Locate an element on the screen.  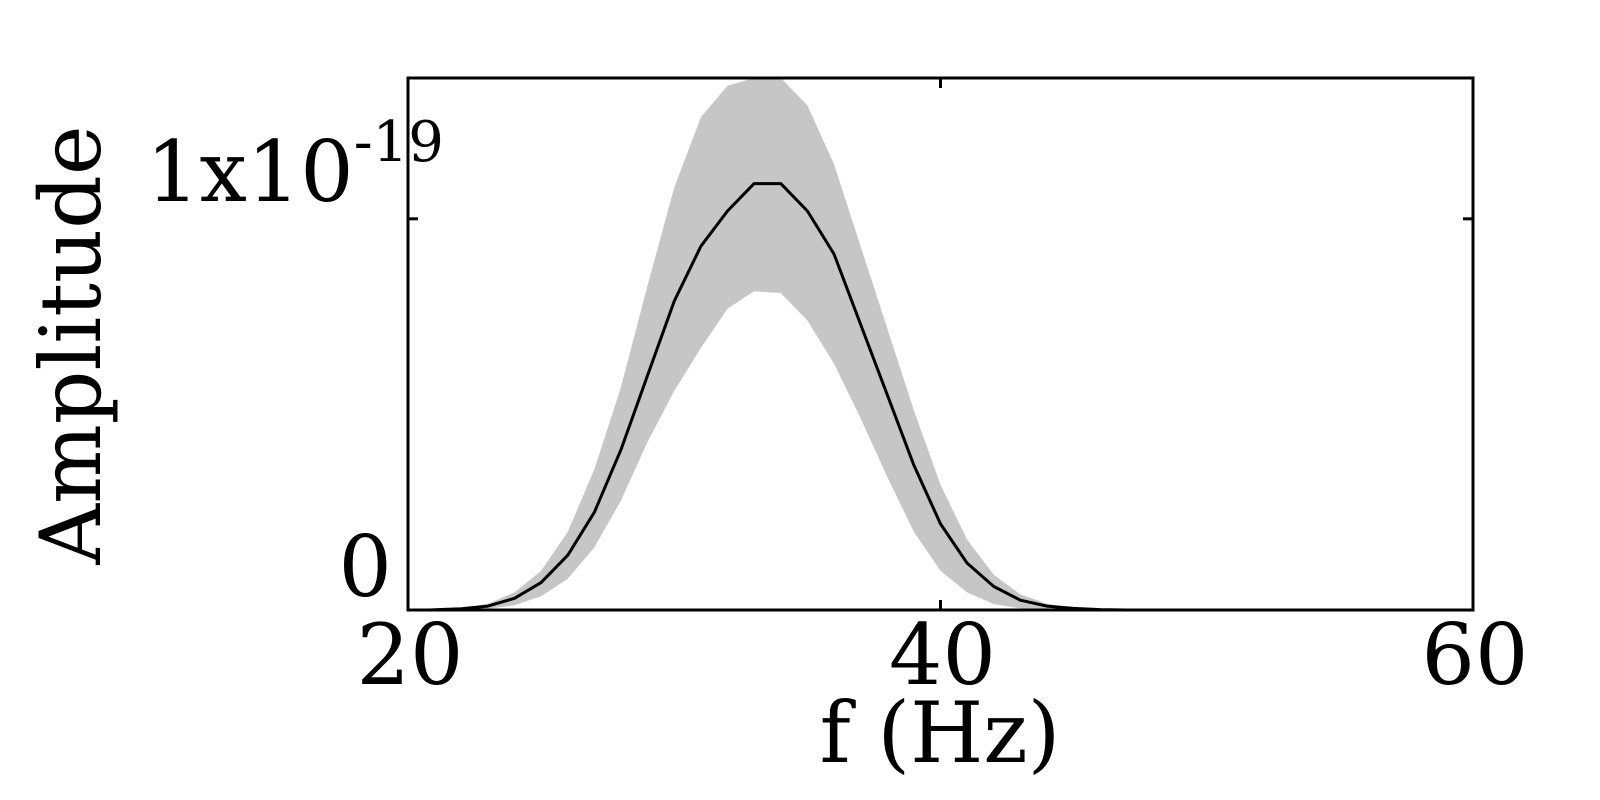
x-tick-label: 60 is located at coordinates (1475, 655).